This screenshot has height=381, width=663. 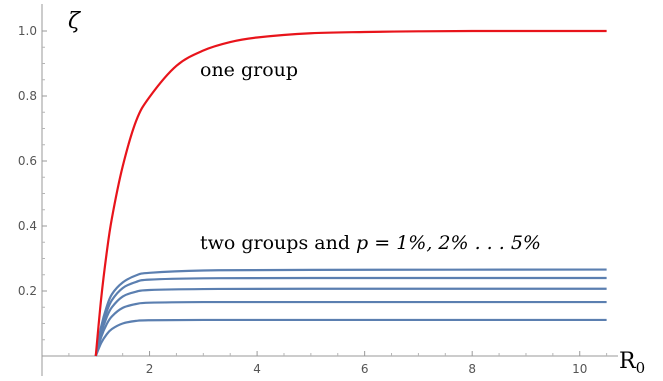 I want to click on annotation-two-groups-math: p = 1%, 2% . . . 5%, so click(x=448, y=243).